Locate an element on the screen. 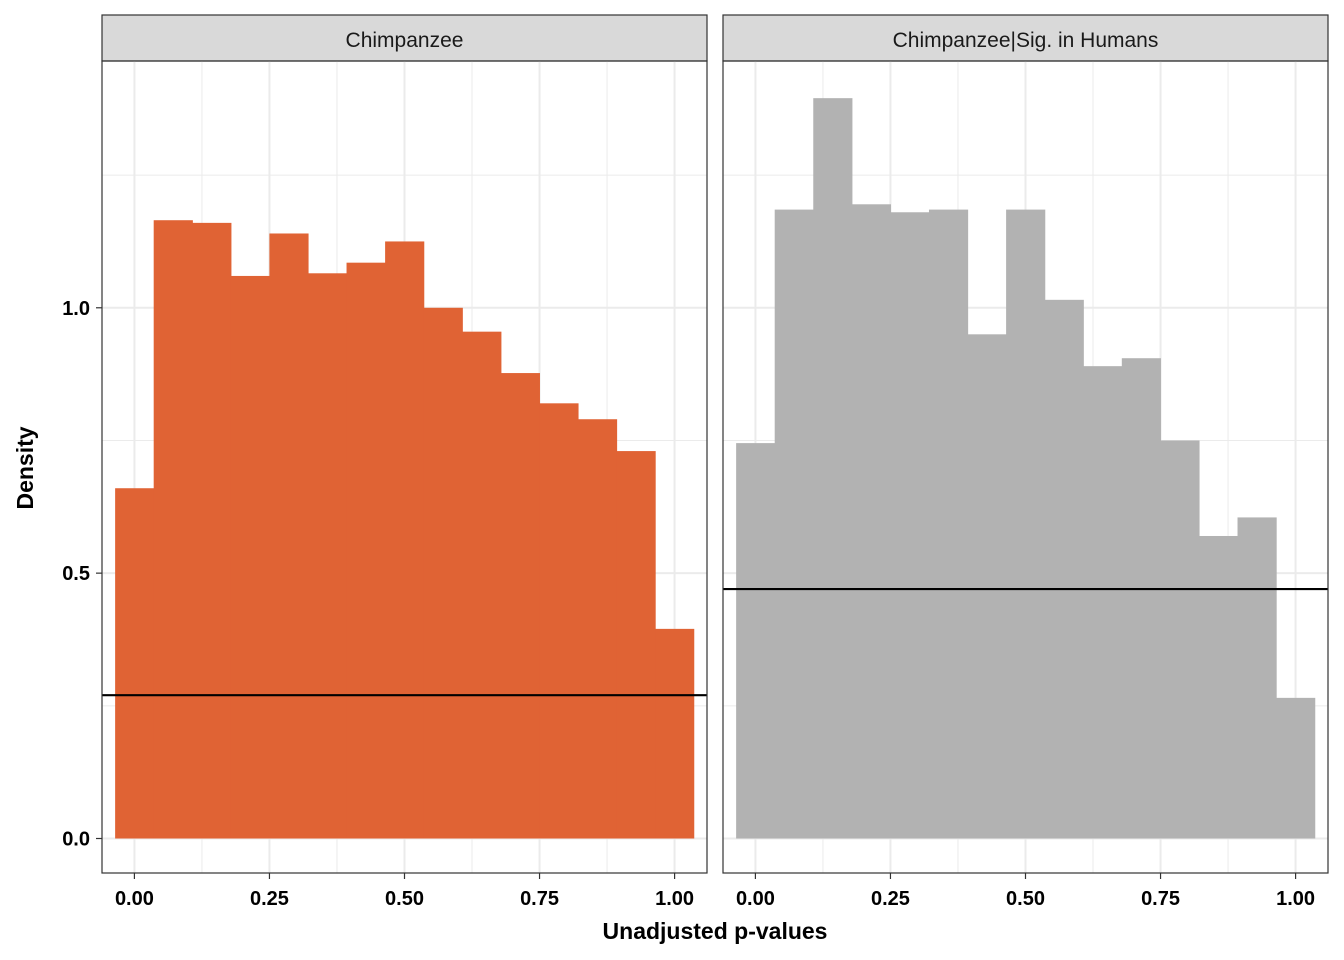 The height and width of the screenshot is (960, 1344). x-axis-title: Unadjusted p-values is located at coordinates (715, 931).